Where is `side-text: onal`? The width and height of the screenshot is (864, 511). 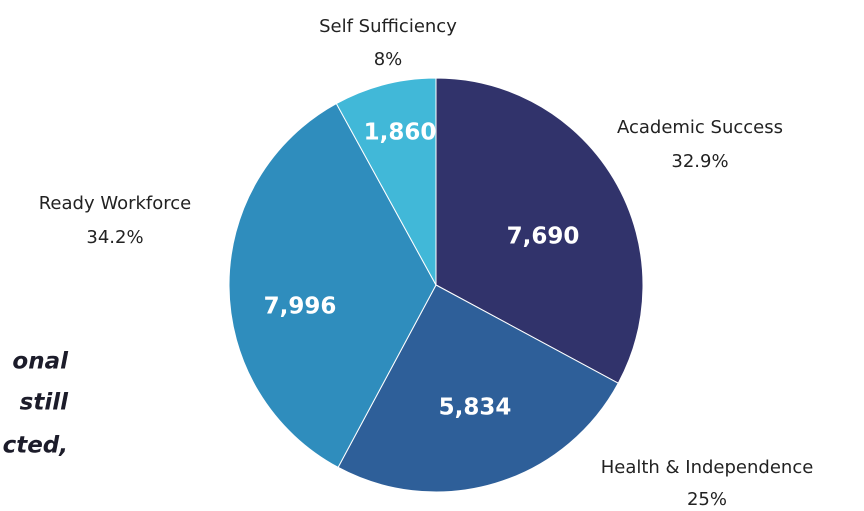
side-text: onal is located at coordinates (40, 362).